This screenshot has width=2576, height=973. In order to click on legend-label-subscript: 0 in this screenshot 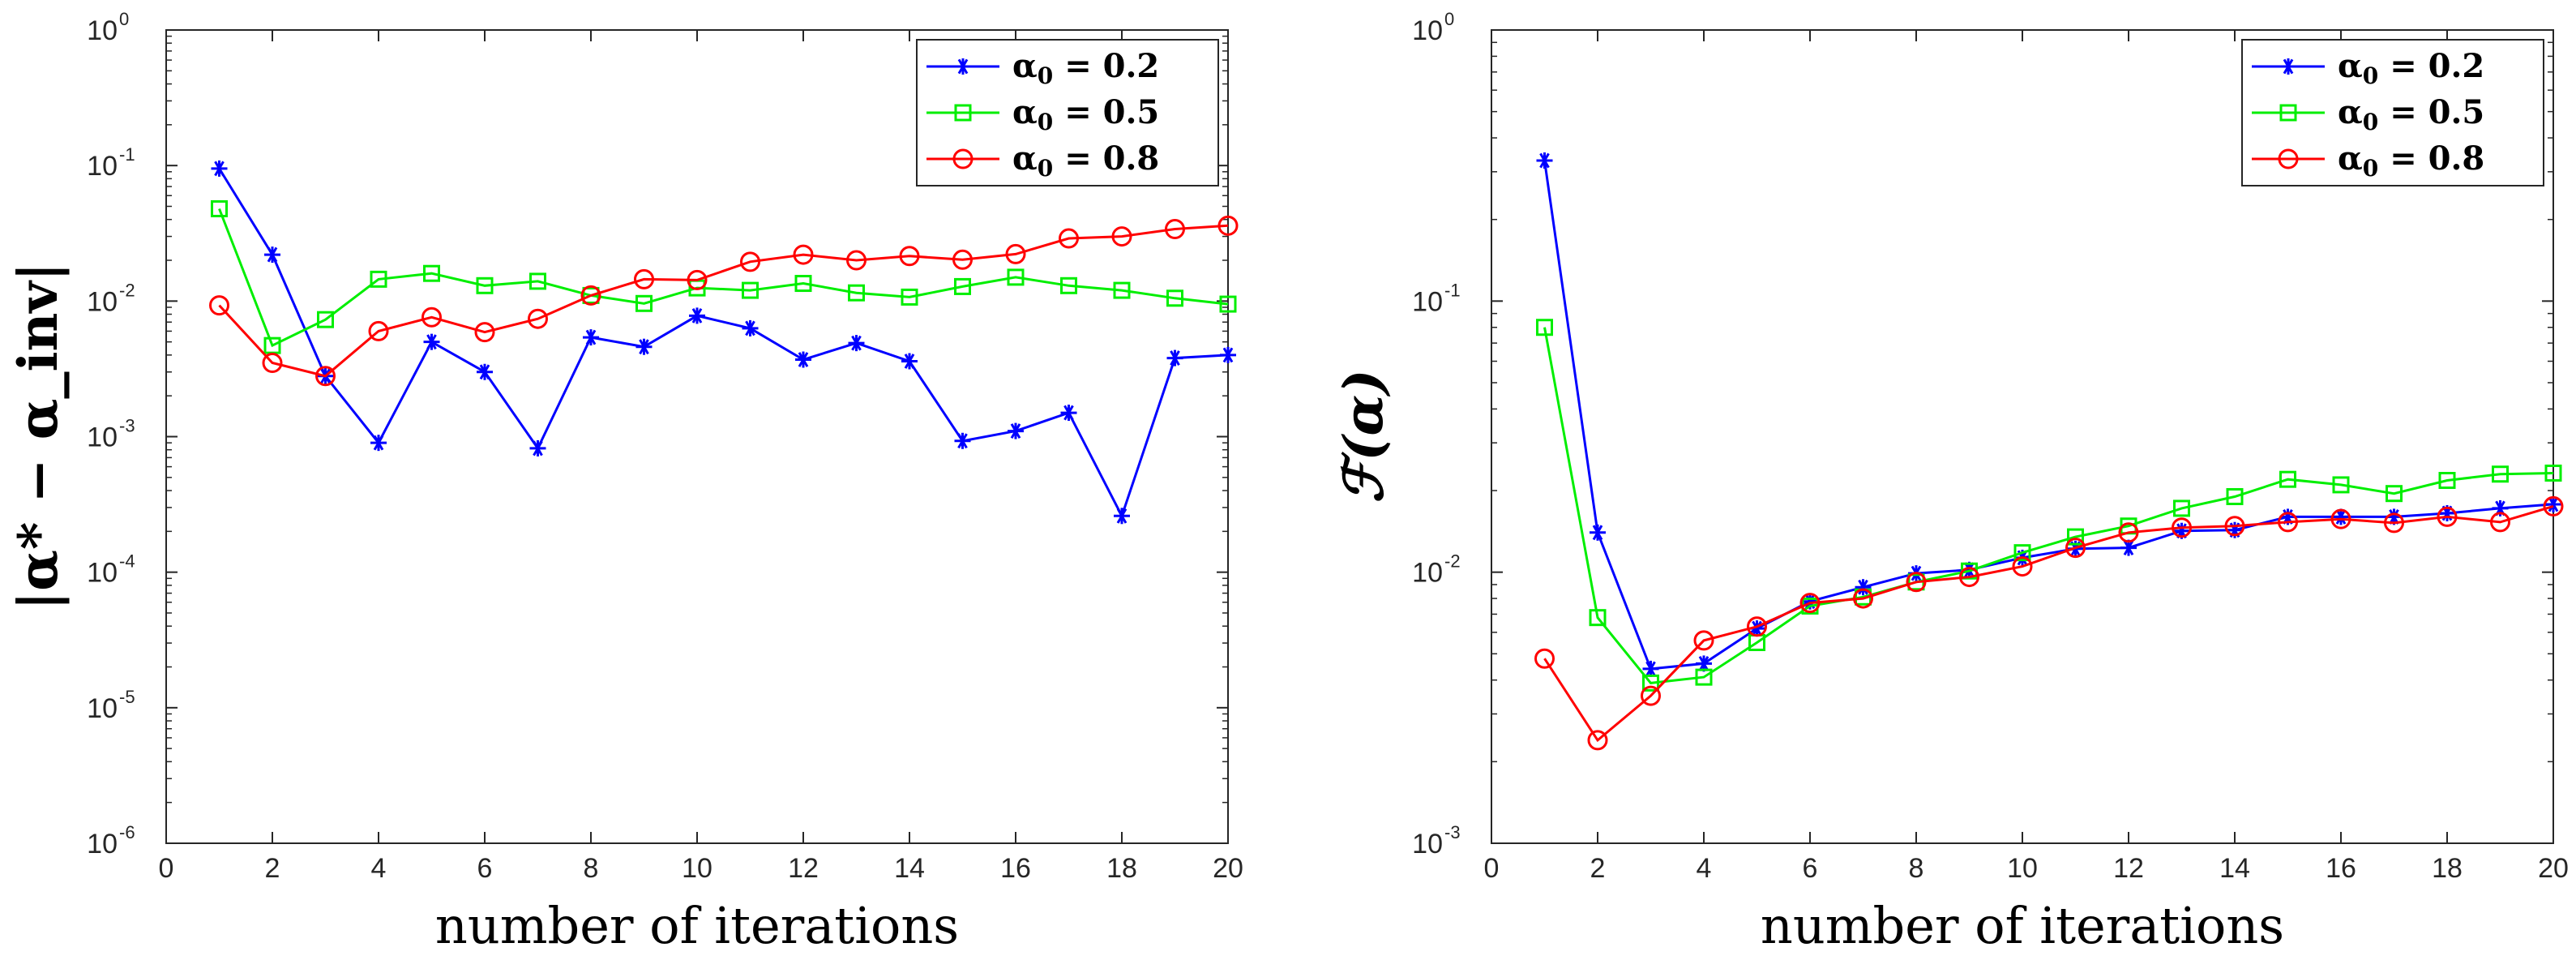, I will do `click(2370, 168)`.